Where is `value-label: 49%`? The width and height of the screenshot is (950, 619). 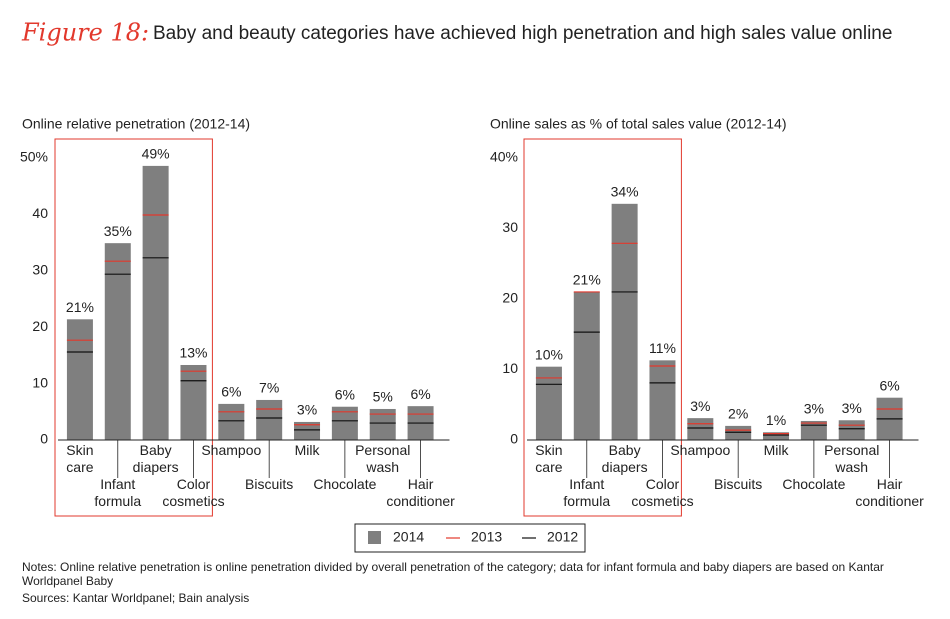 value-label: 49% is located at coordinates (156, 154).